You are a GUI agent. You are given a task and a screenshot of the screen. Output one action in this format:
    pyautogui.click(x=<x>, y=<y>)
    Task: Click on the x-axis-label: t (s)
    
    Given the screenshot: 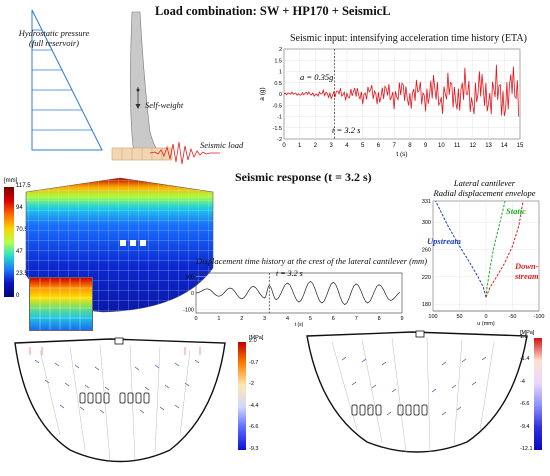 What is the action you would take?
    pyautogui.click(x=299, y=325)
    